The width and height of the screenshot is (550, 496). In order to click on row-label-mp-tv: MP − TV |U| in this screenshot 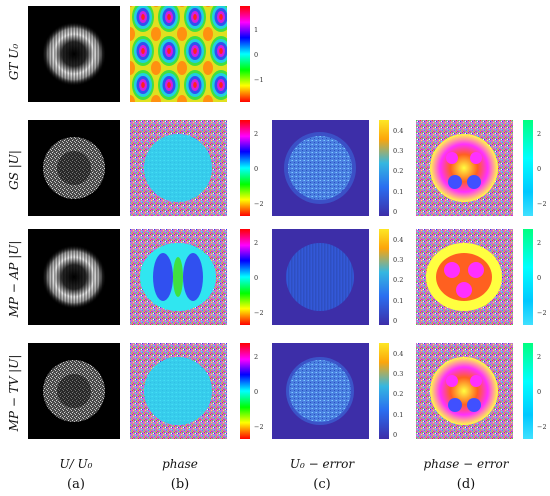, I will do `click(14, 394)`.